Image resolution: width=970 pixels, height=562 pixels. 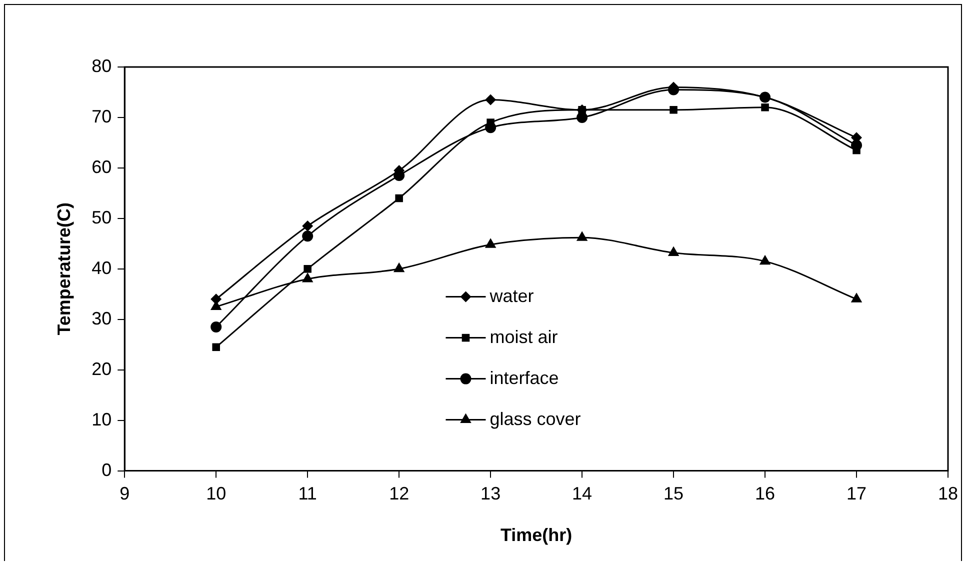 What do you see at coordinates (765, 494) in the screenshot?
I see `x-tick-label: 16` at bounding box center [765, 494].